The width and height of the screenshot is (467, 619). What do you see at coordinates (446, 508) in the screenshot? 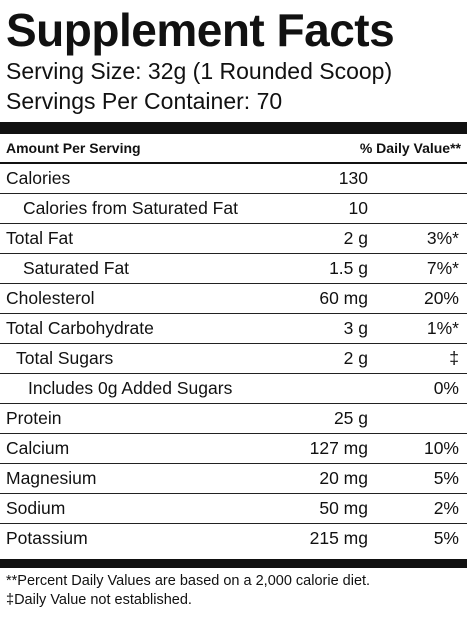
I see `nutrient-daily-value: 2%` at bounding box center [446, 508].